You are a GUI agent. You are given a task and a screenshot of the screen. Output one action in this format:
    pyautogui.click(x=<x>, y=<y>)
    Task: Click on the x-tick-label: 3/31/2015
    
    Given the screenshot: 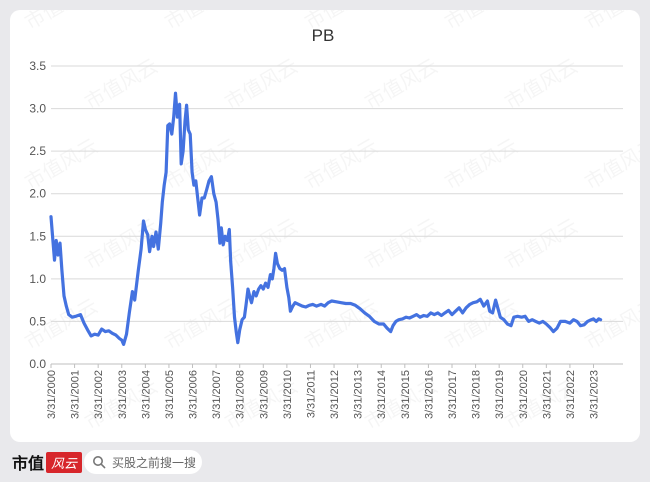 What is the action you would take?
    pyautogui.click(x=406, y=394)
    